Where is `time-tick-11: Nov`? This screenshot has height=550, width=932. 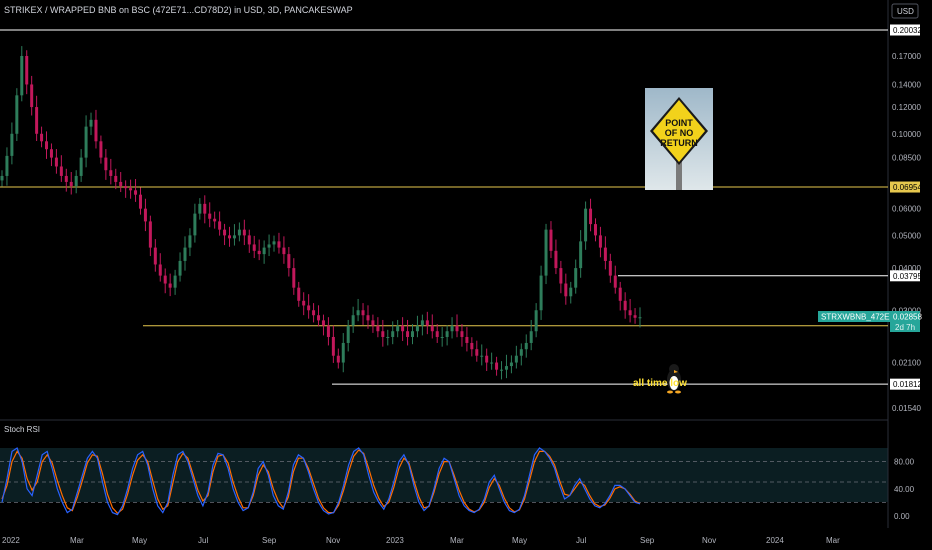
time-tick-11: Nov is located at coordinates (709, 540).